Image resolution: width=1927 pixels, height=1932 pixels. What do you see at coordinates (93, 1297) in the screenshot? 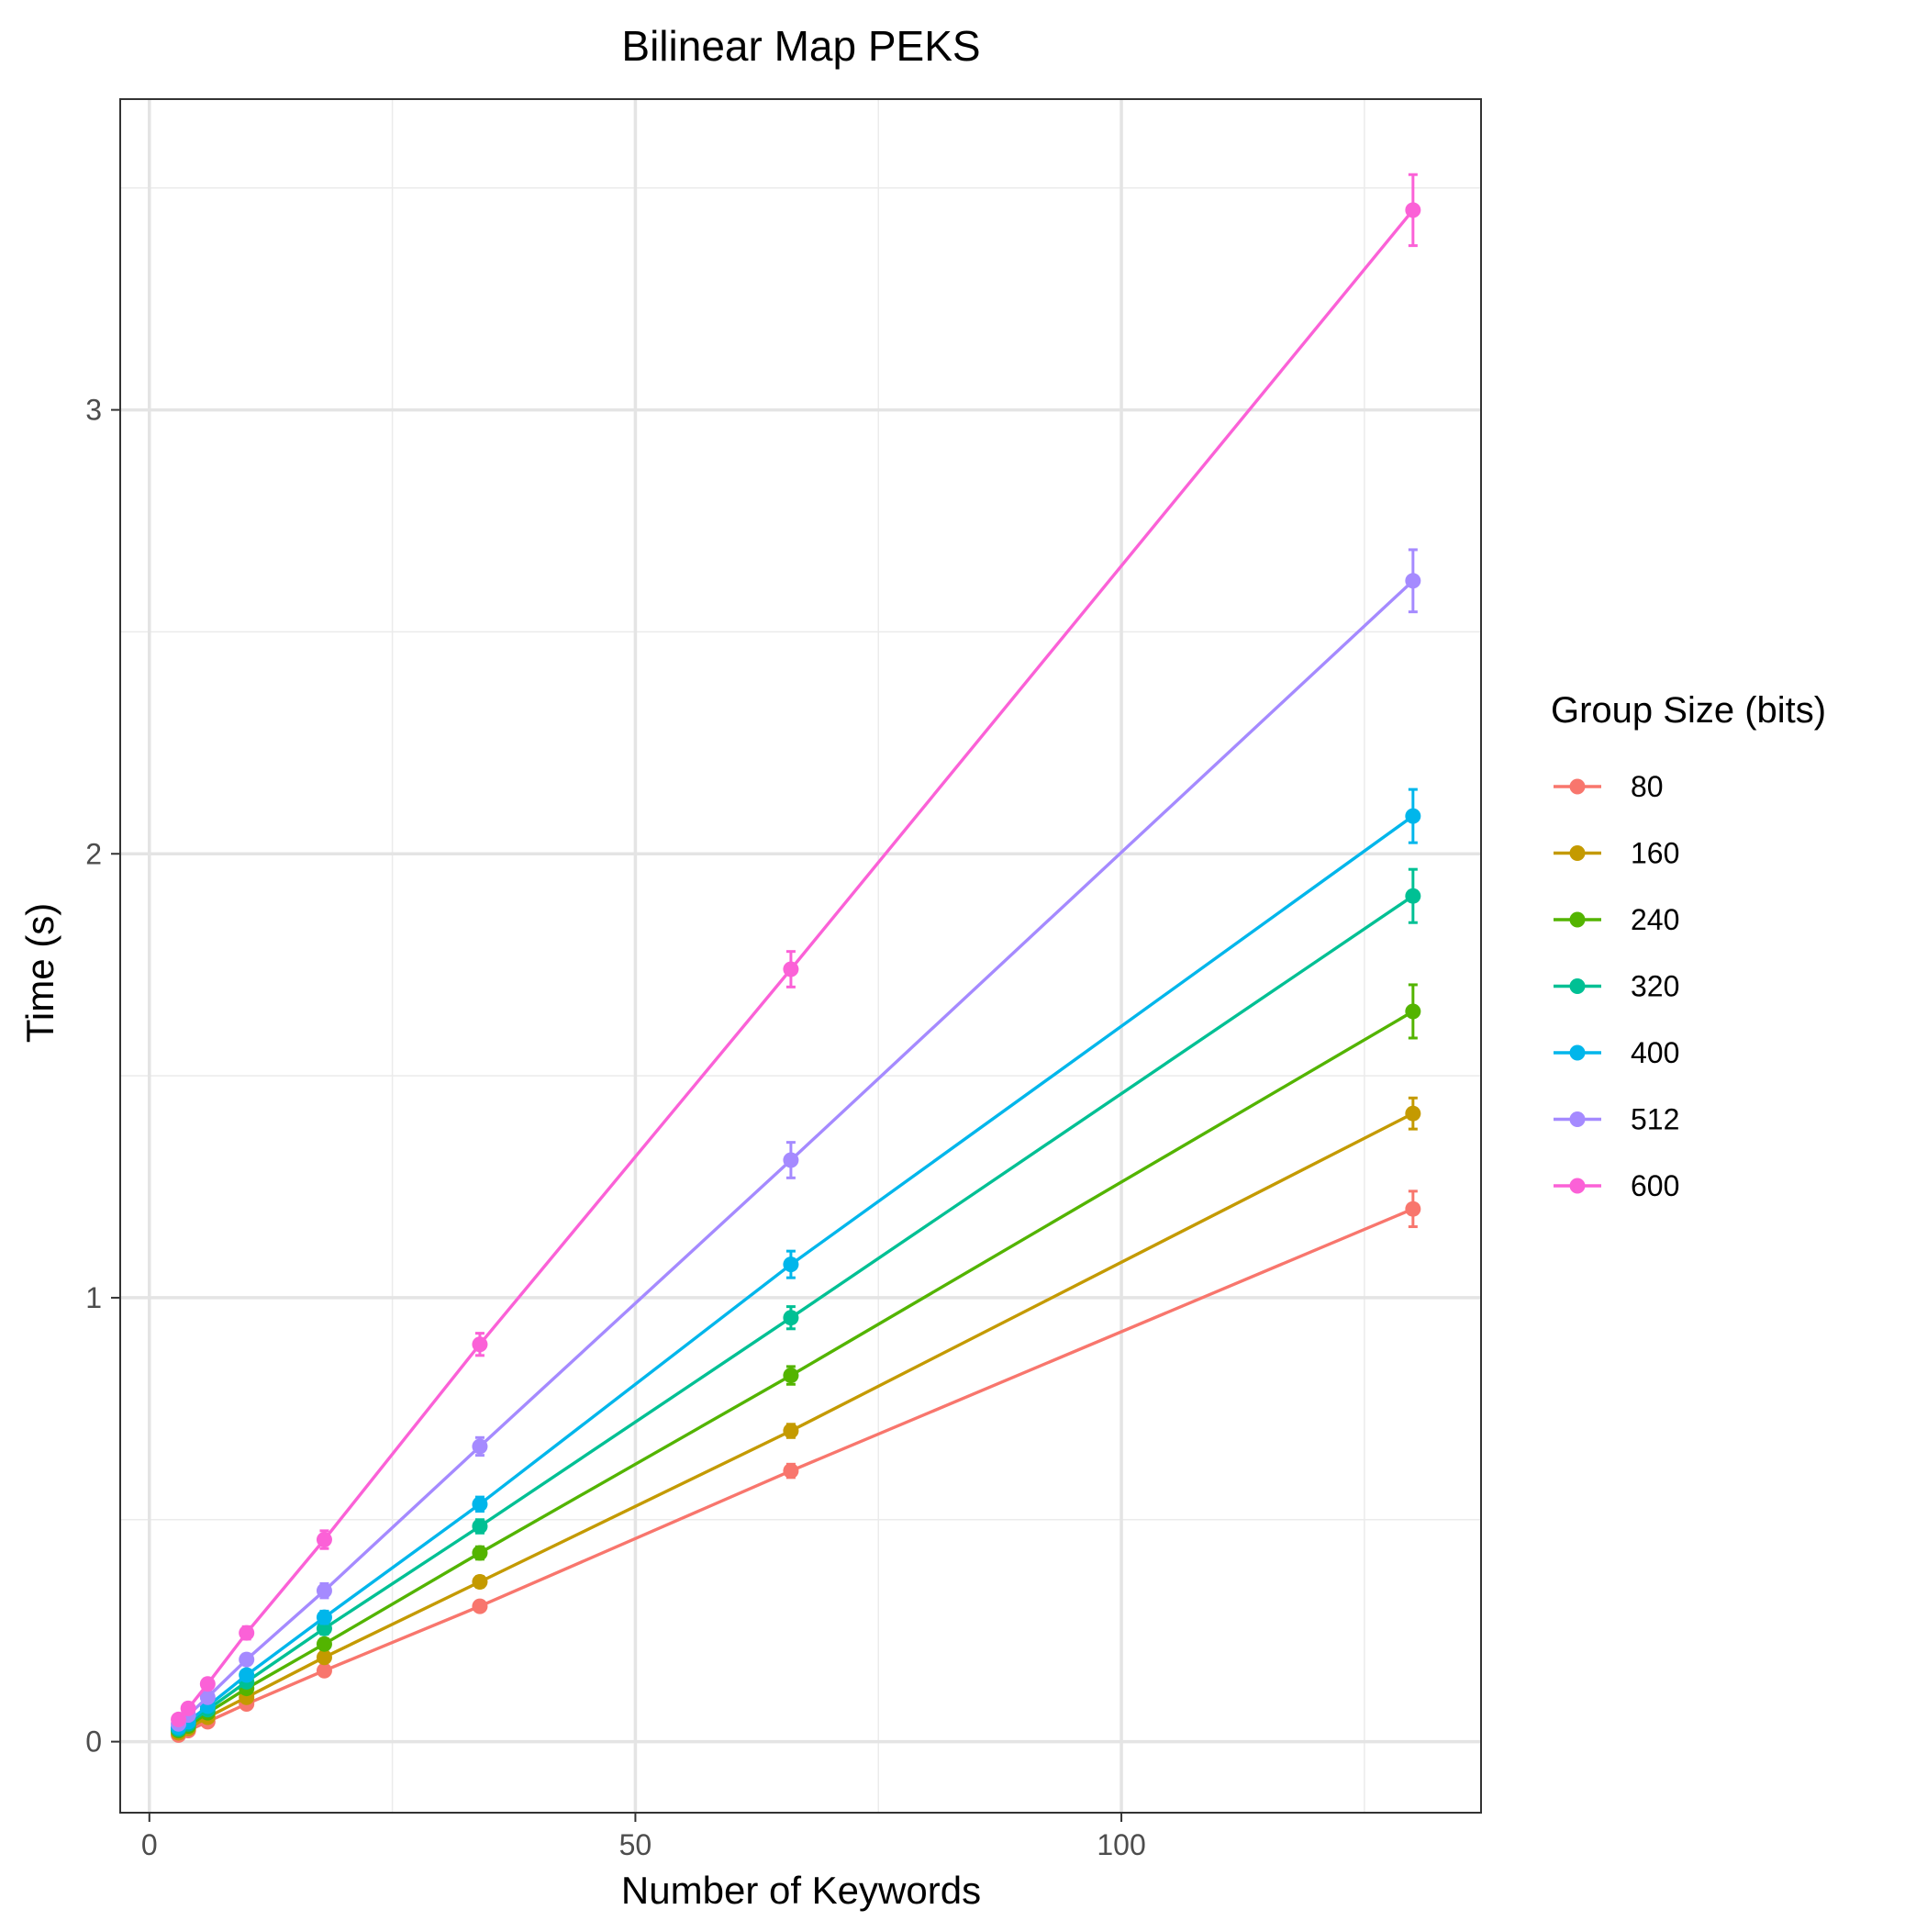
I see `y-tick-label: 1` at bounding box center [93, 1297].